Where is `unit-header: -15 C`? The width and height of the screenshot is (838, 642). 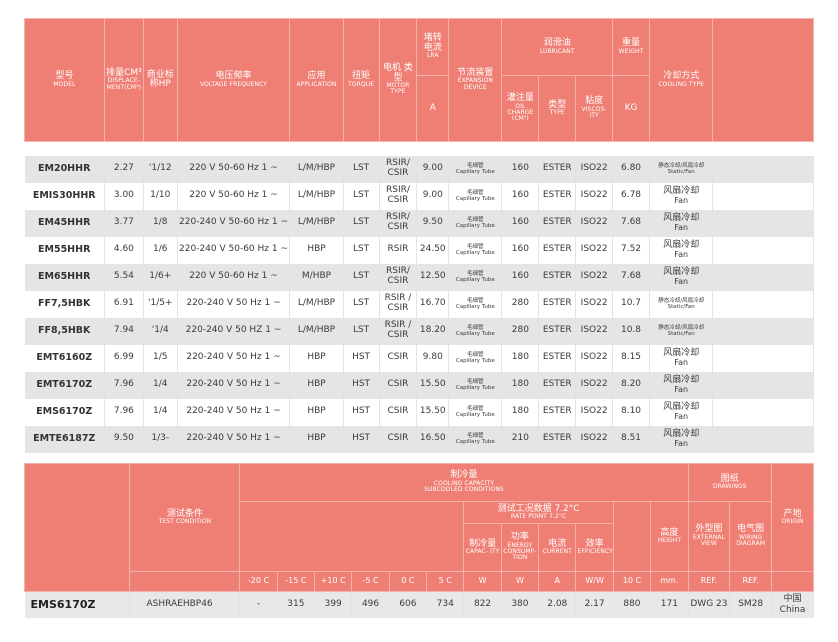
unit-header: -15 C is located at coordinates (296, 581).